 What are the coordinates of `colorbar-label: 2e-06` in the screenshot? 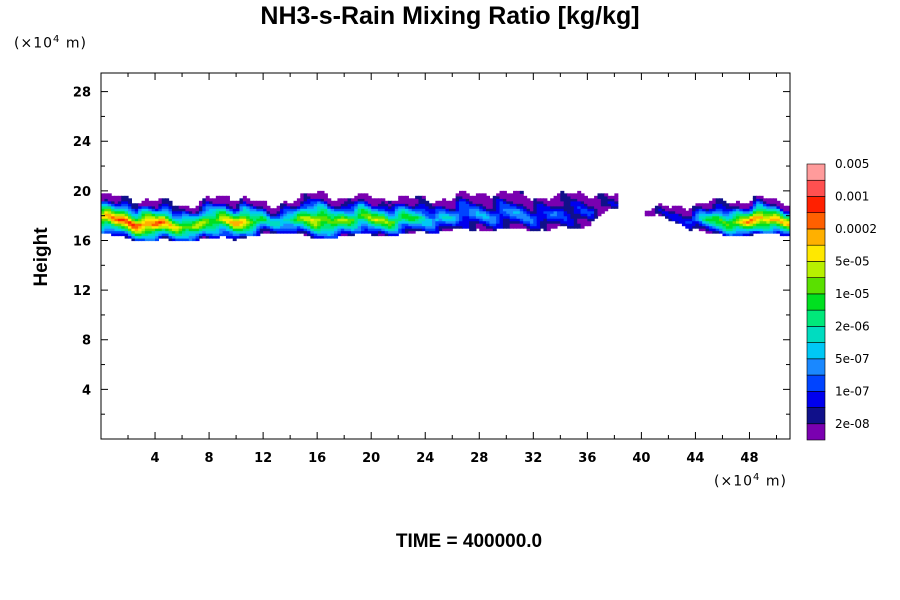 It's located at (852, 326).